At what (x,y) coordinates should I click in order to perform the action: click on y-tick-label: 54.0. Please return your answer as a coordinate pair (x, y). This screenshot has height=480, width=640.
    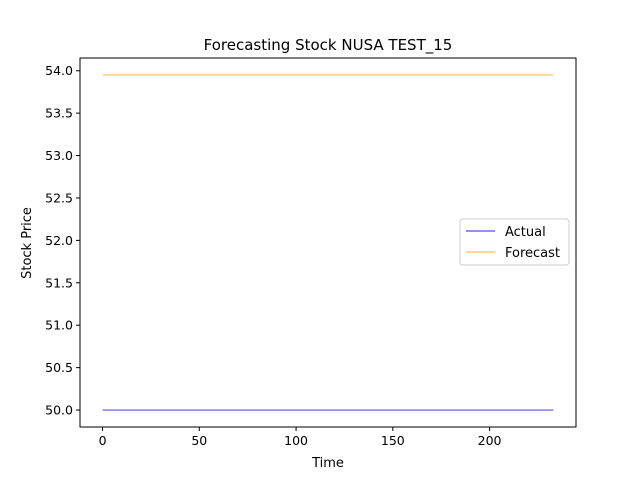
    Looking at the image, I should click on (59, 70).